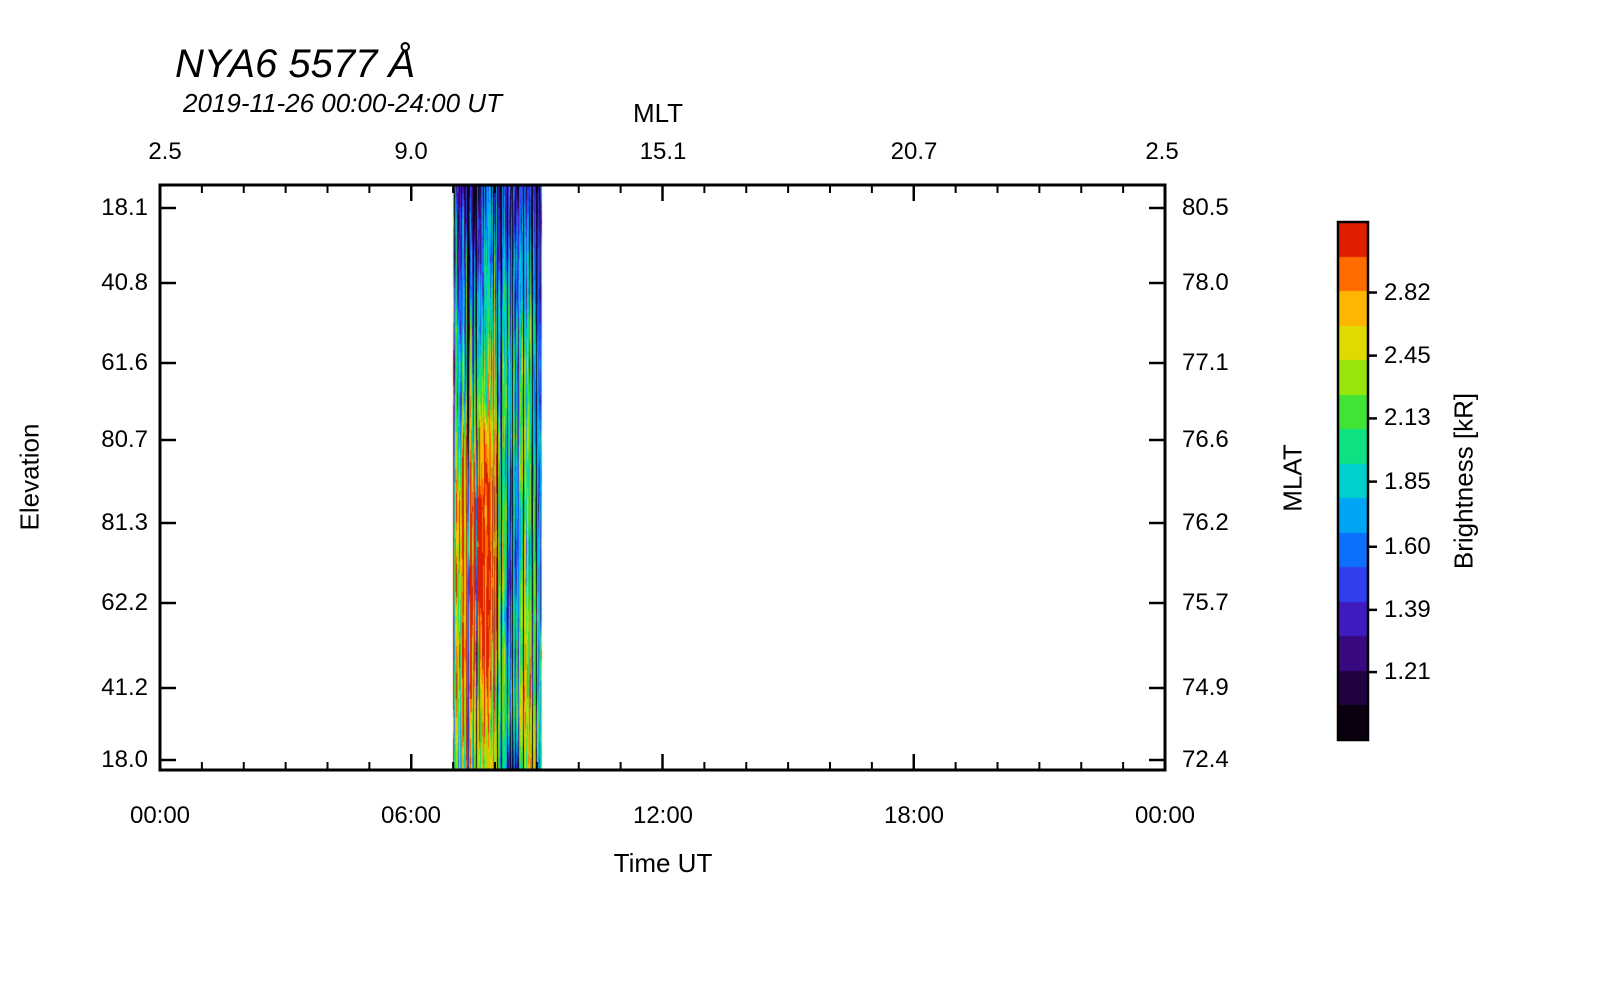 The width and height of the screenshot is (1600, 1000). I want to click on left-axis-tick-label: 18.0, so click(124, 759).